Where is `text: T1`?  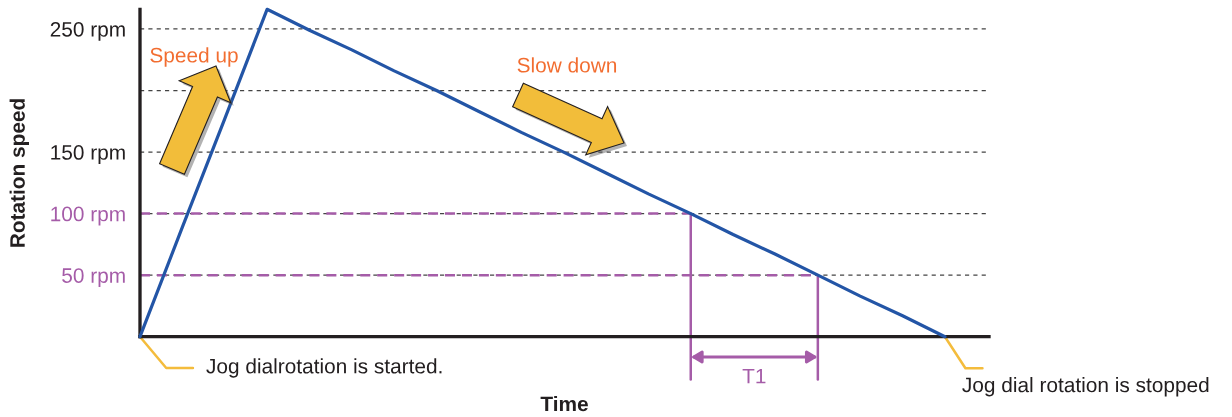
text: T1 is located at coordinates (754, 376).